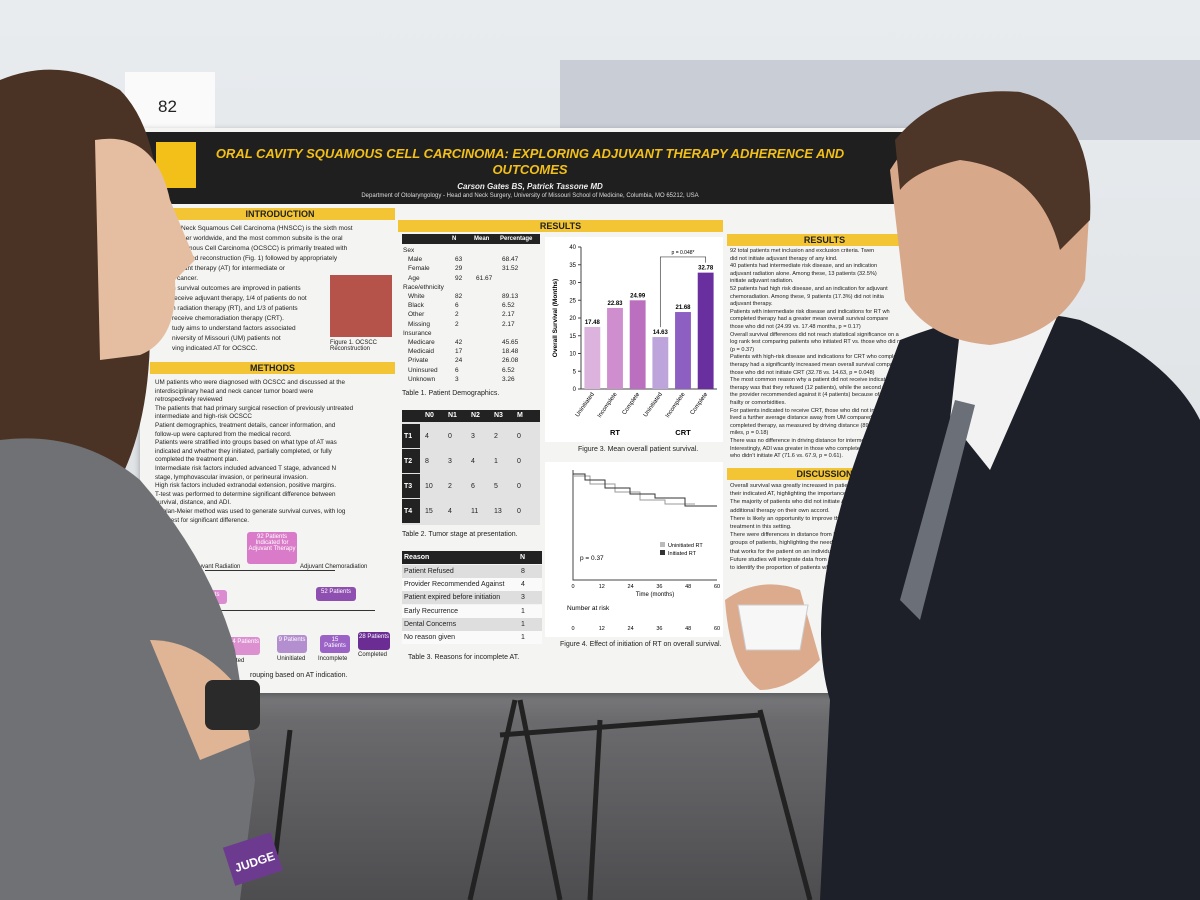 This screenshot has width=1200, height=900. I want to click on table1-cell: White, so click(416, 296).